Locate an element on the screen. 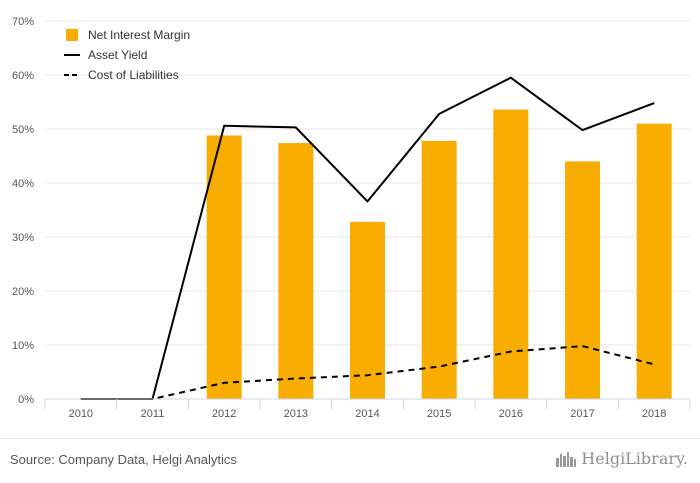 This screenshot has width=700, height=483. brand-logo: HelgiLibrary. is located at coordinates (621, 458).